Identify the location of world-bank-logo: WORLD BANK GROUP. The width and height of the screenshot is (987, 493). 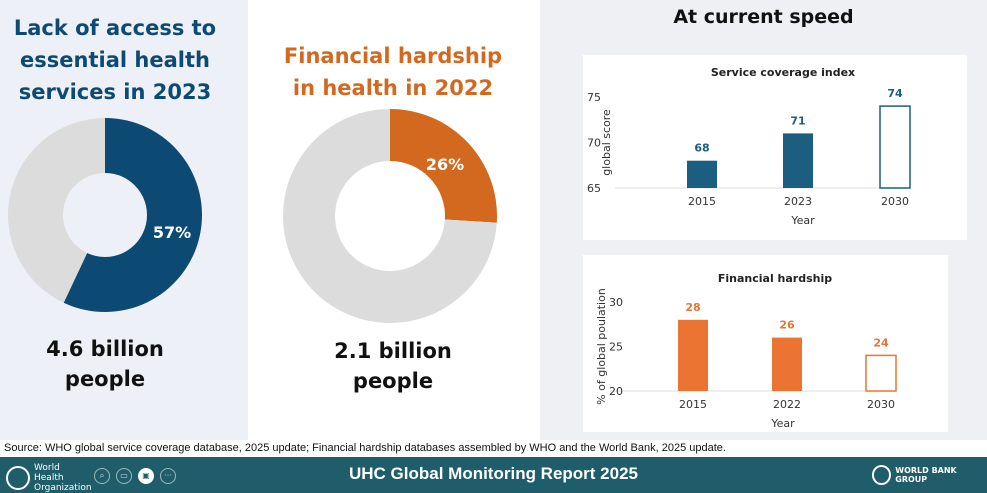
(929, 475).